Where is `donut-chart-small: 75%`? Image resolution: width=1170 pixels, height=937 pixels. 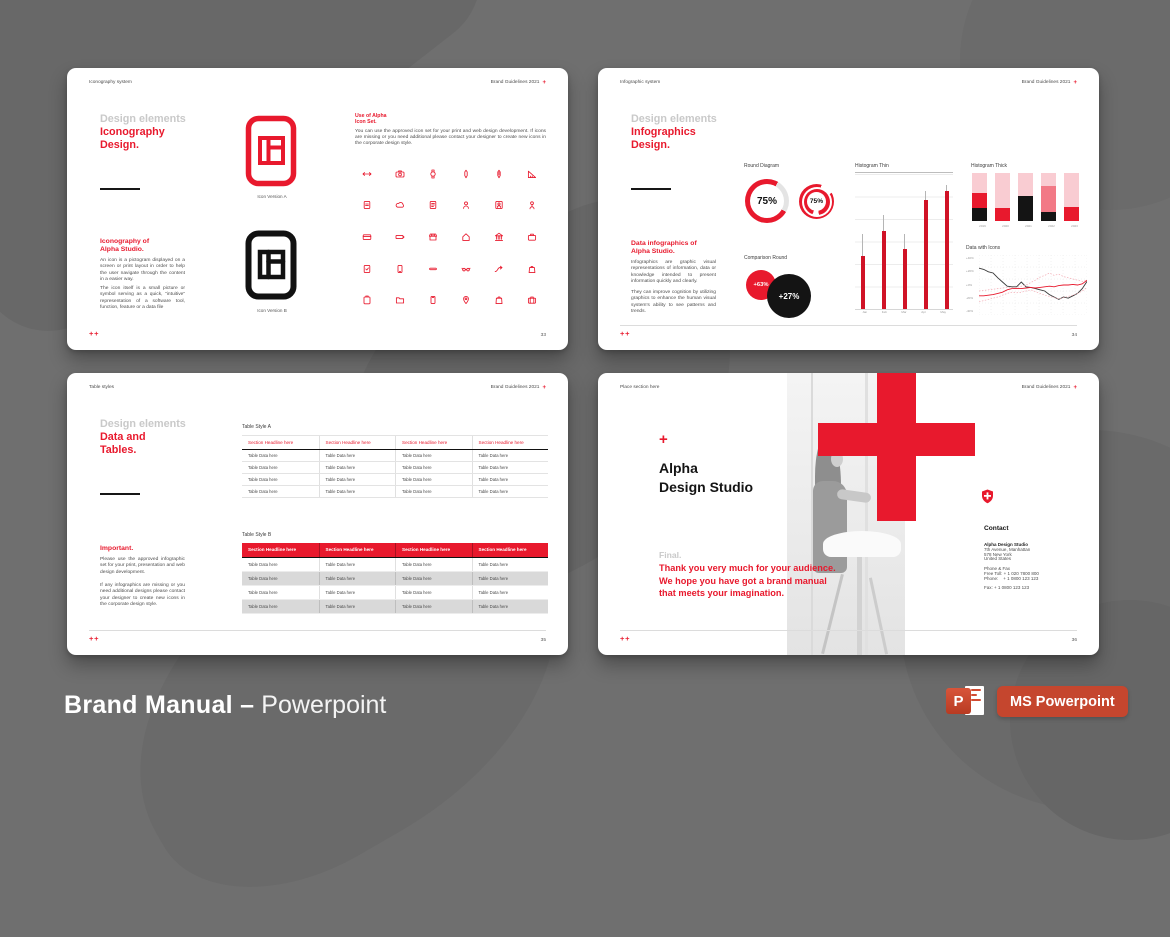 donut-chart-small: 75% is located at coordinates (816, 201).